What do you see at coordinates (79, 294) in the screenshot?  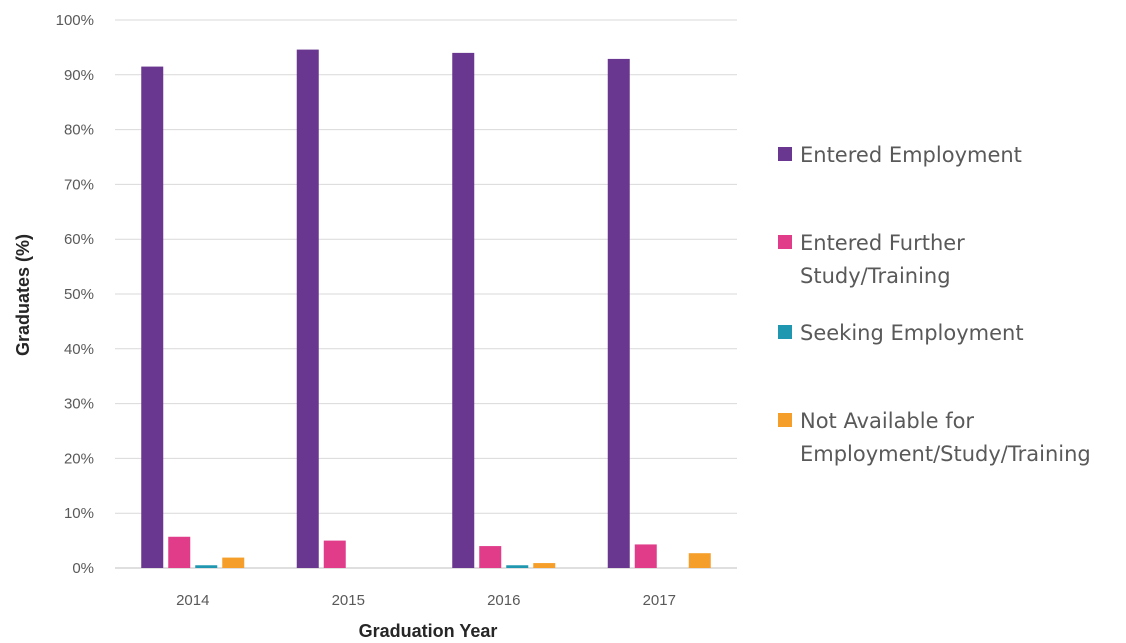 I see `y-tick-label: 50%` at bounding box center [79, 294].